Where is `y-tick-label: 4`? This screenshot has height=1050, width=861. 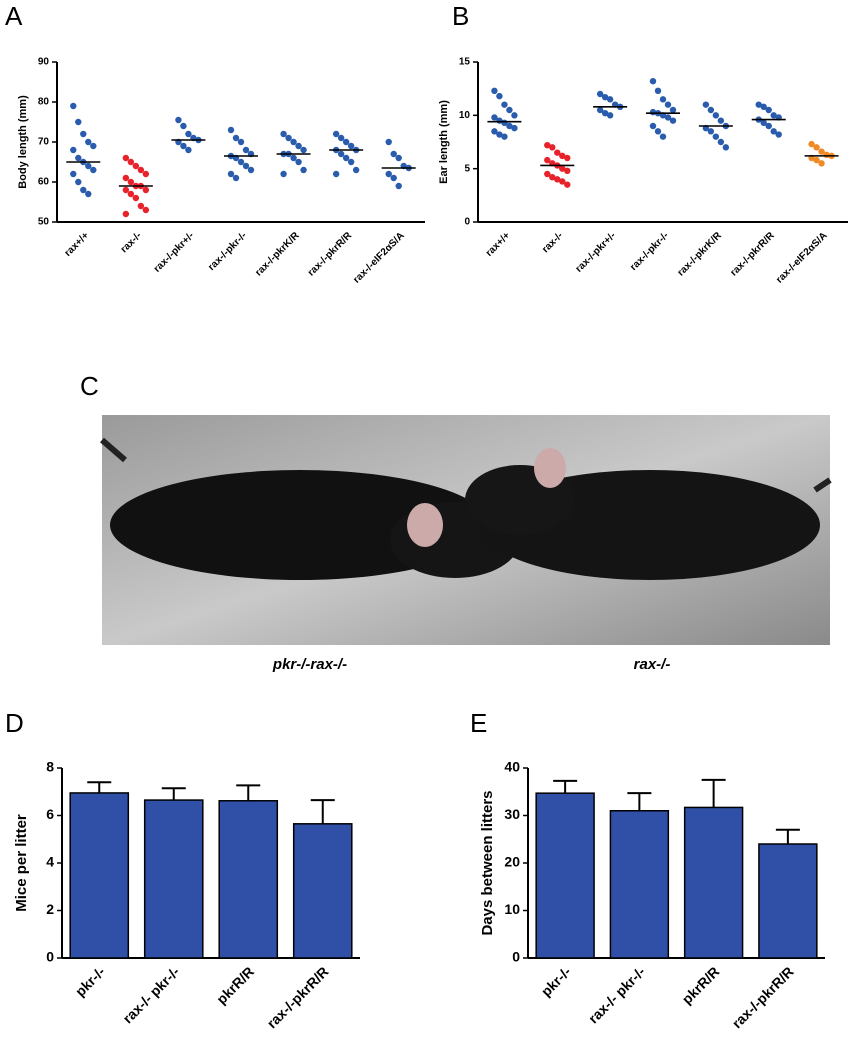 y-tick-label: 4 is located at coordinates (50, 862).